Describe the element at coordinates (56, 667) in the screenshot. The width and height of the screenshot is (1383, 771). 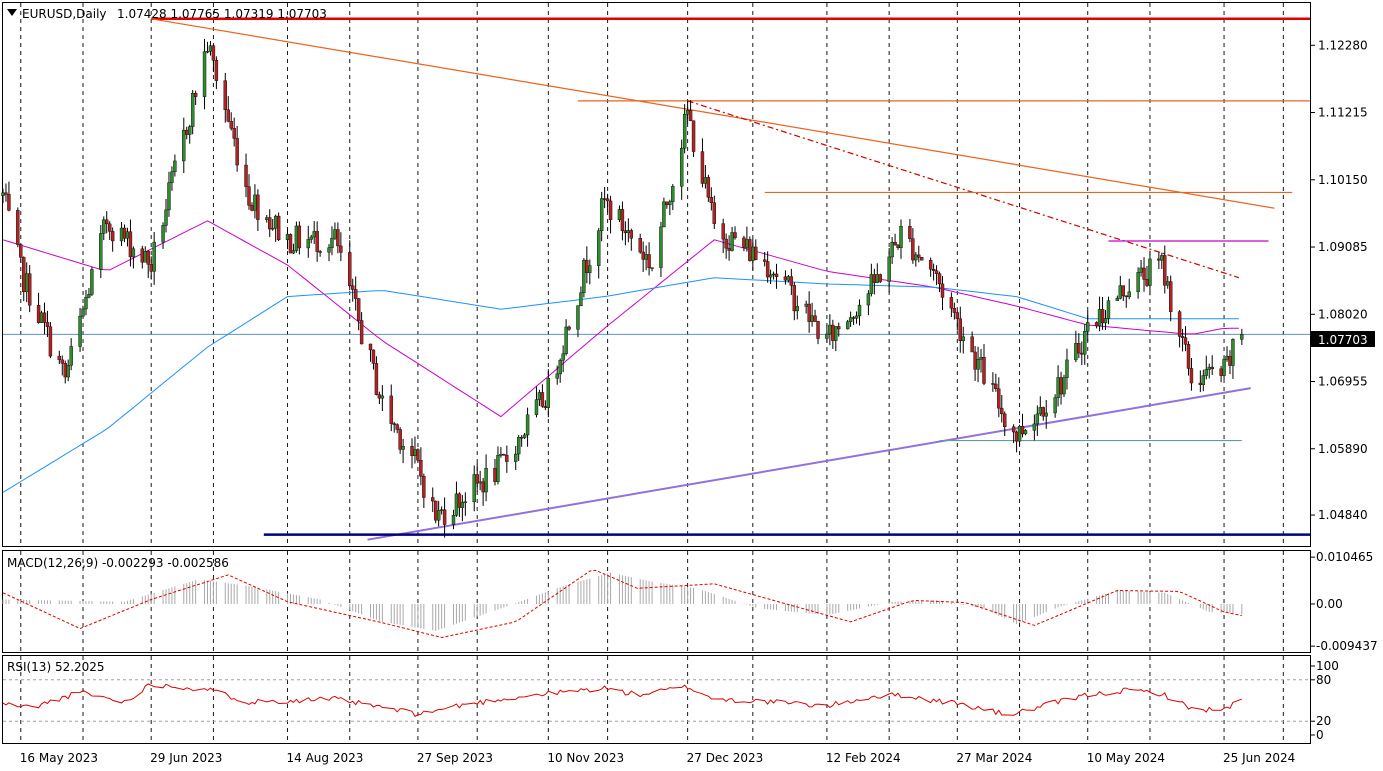
I see `rsi-title: RSI(13) 52.2025` at that location.